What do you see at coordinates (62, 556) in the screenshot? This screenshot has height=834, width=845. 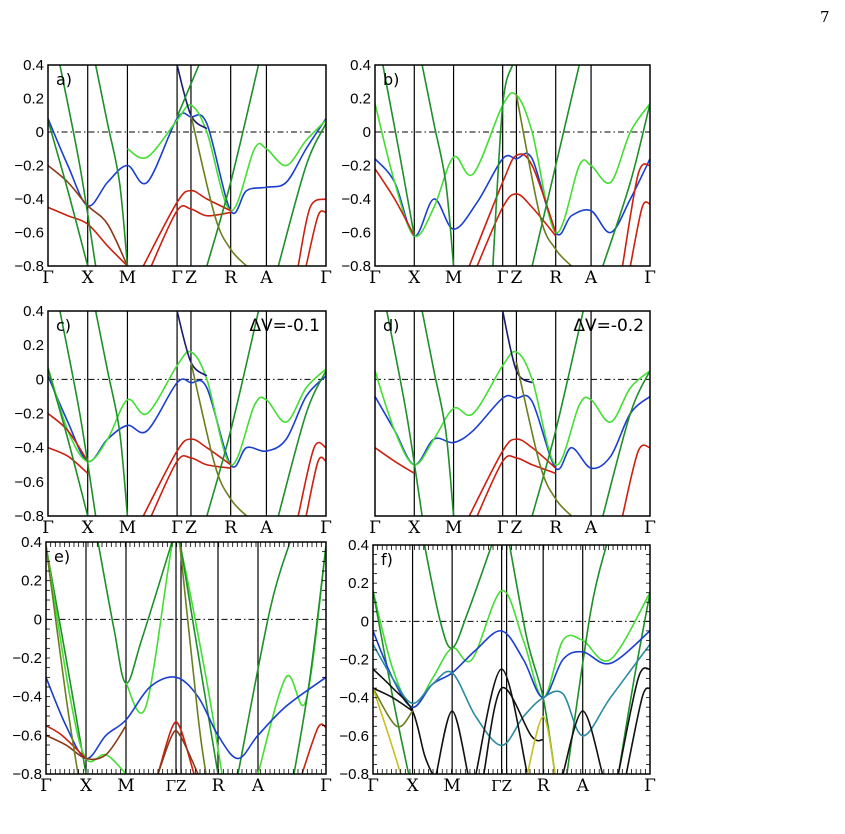 I see `panel-label: e)` at bounding box center [62, 556].